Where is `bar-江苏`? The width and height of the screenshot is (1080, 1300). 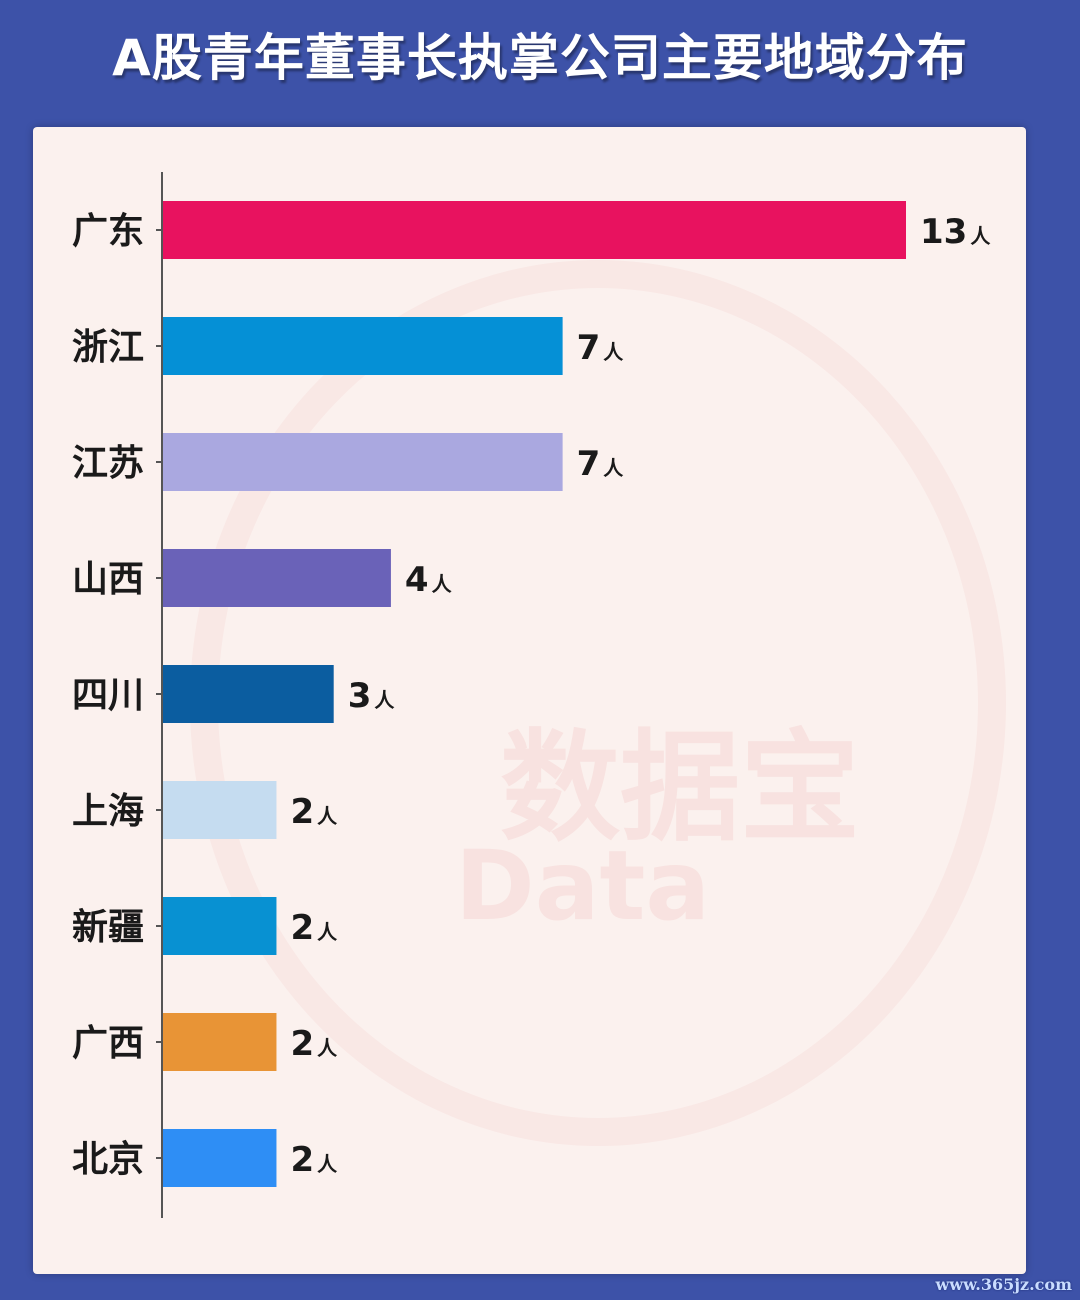 bar-江苏 is located at coordinates (363, 462).